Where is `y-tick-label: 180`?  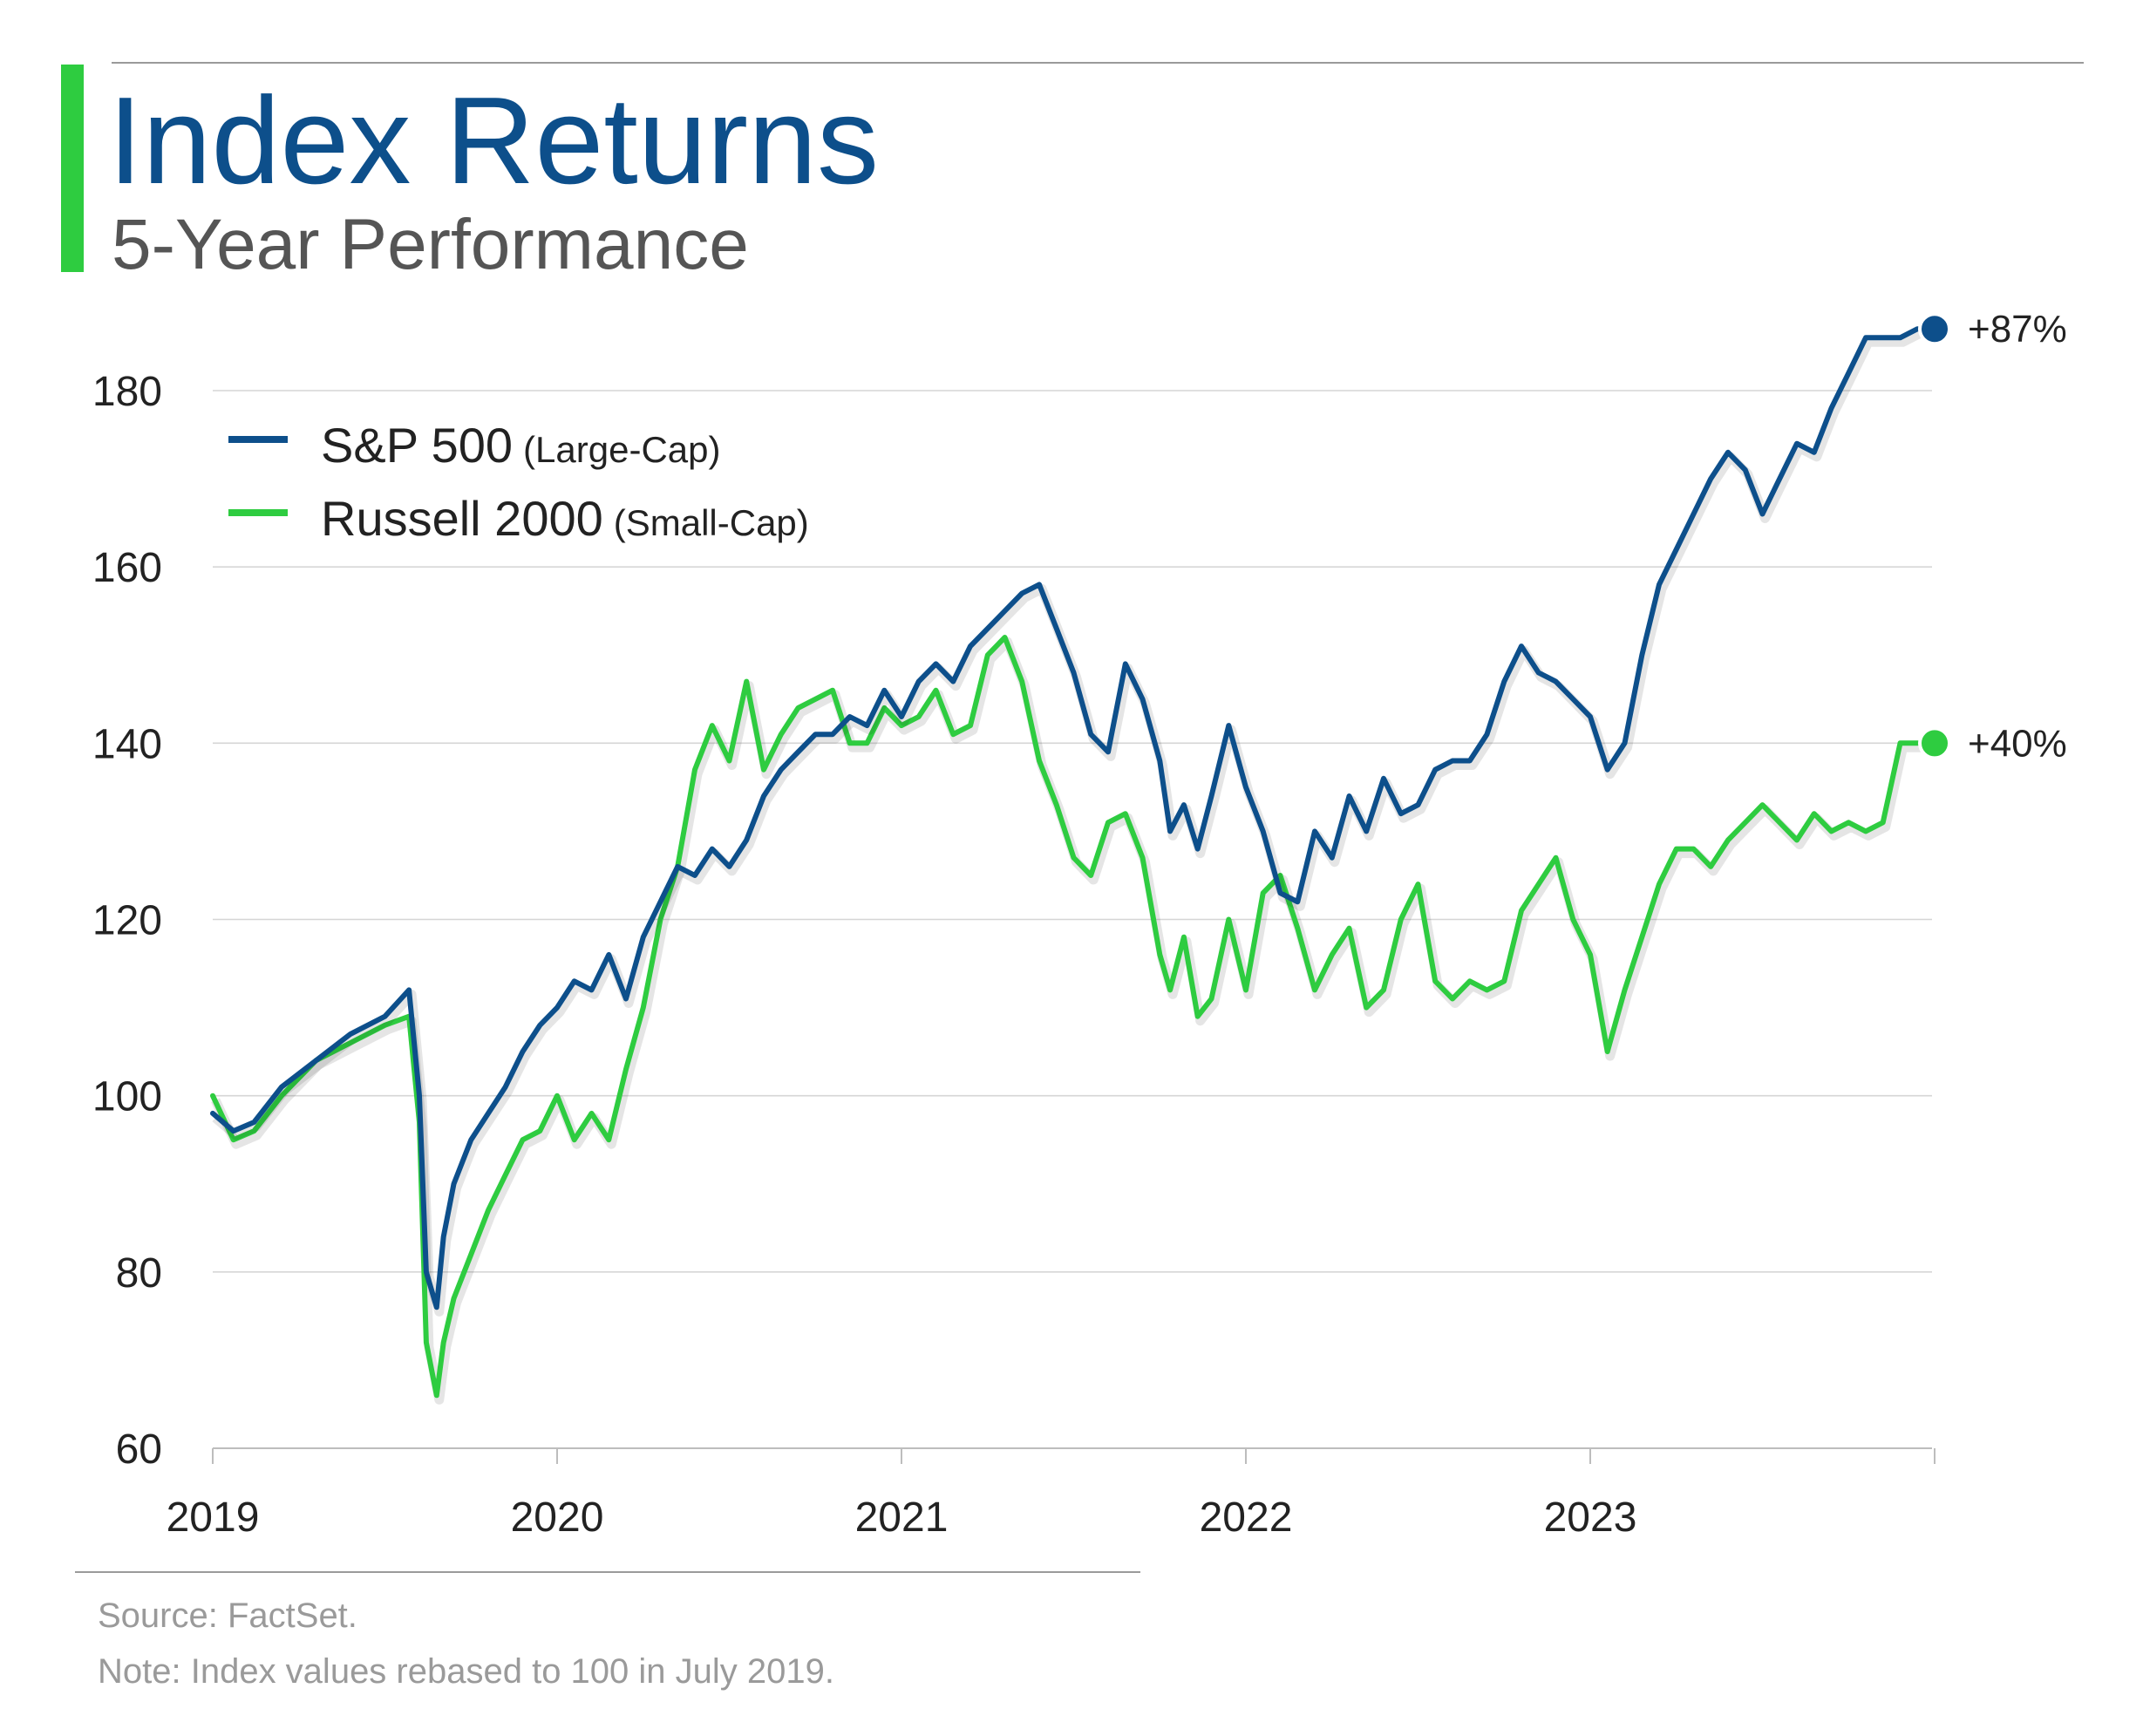 y-tick-label: 180 is located at coordinates (127, 392).